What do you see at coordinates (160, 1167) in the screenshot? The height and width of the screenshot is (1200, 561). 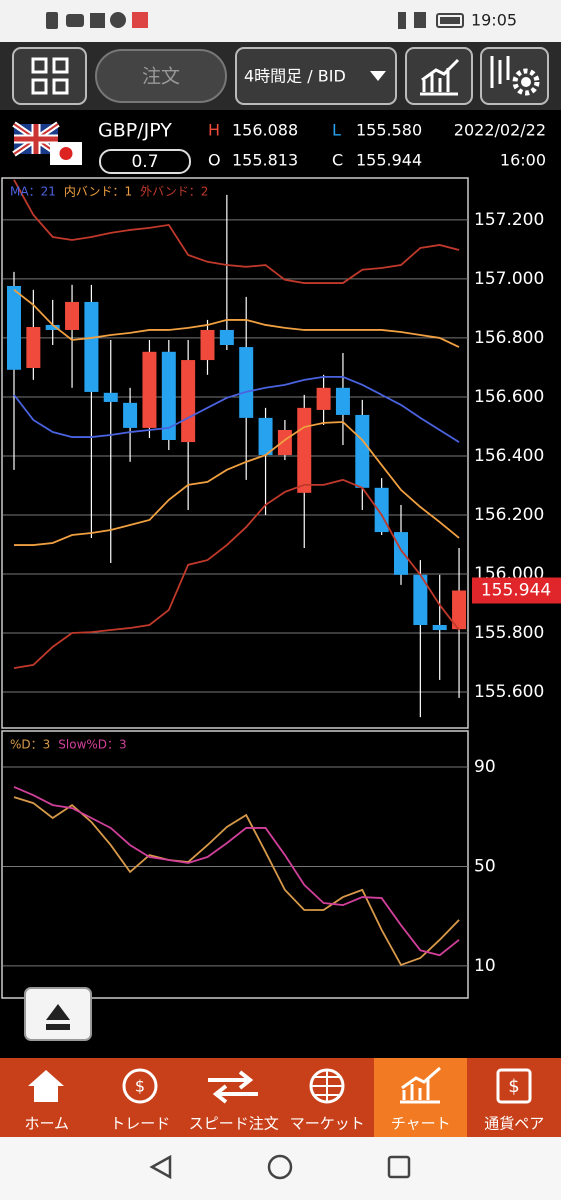 I see `back-button` at bounding box center [160, 1167].